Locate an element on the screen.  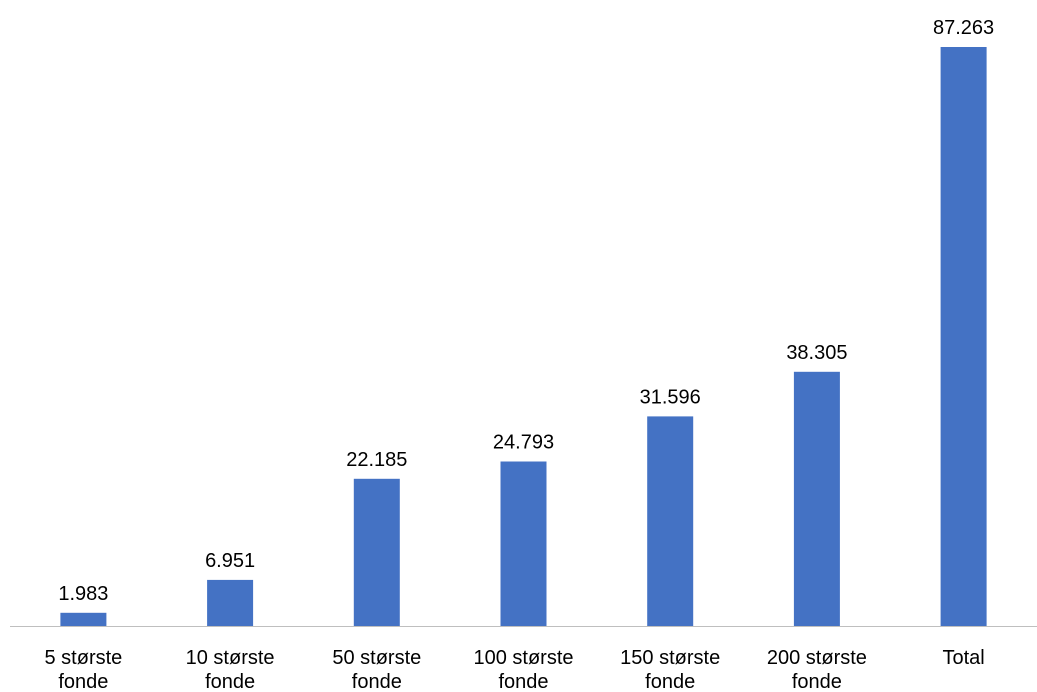
x-tick-label-1: 10 største fonde is located at coordinates (230, 669).